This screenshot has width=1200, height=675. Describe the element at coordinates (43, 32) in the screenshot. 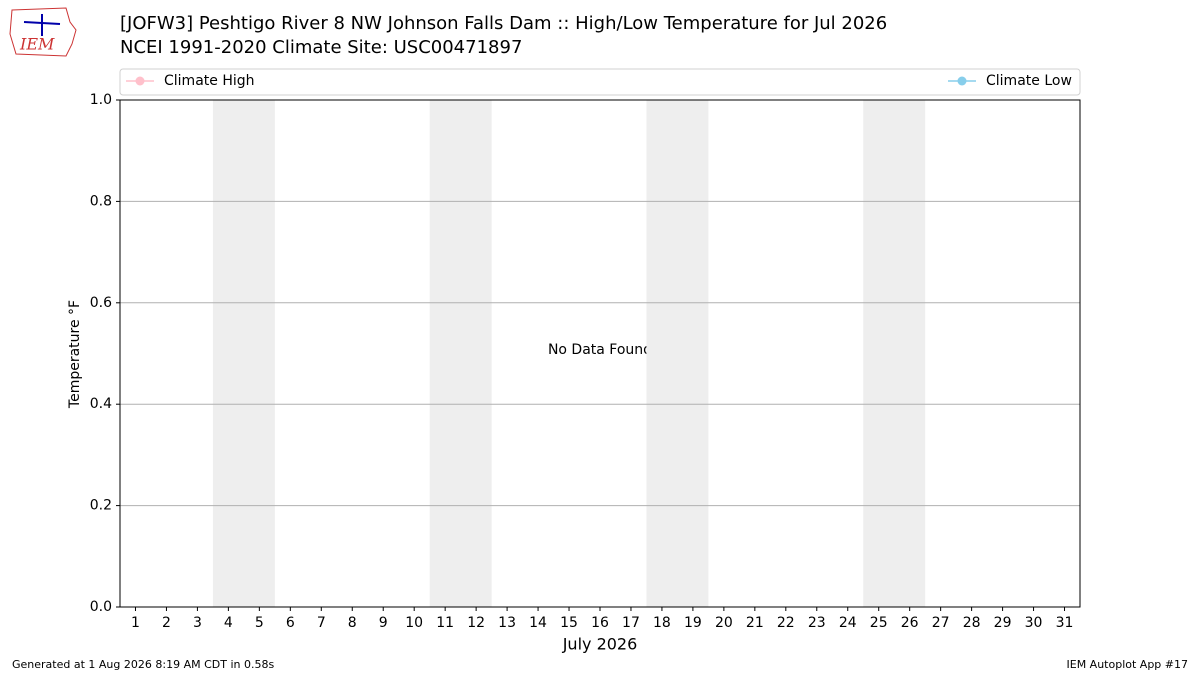

I see `logo: IEM` at that location.